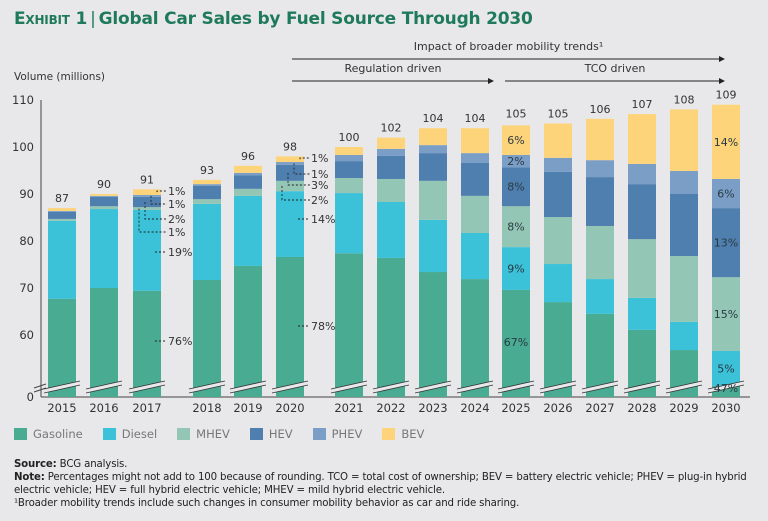 The image size is (768, 521). Describe the element at coordinates (722, 59) in the screenshot. I see `arrowhead-icon` at that location.